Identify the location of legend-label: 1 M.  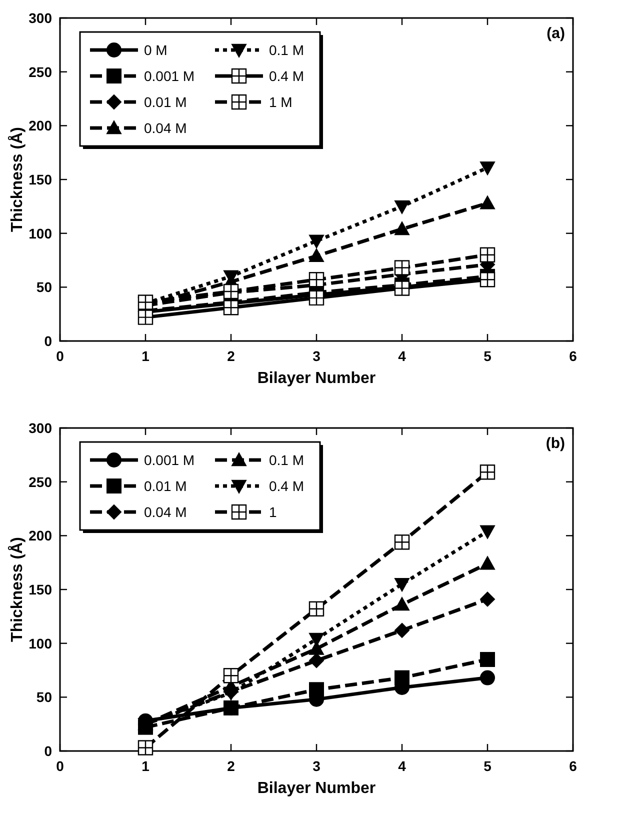
(280, 102).